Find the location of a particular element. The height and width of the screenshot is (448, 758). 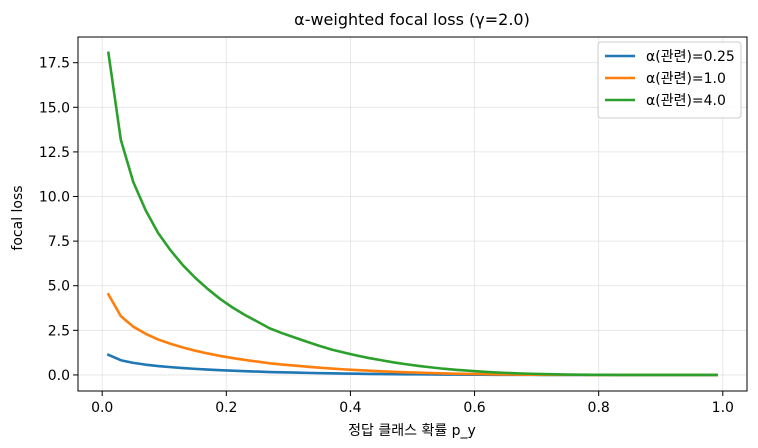

x-tick-label: 0.2 is located at coordinates (226, 408).